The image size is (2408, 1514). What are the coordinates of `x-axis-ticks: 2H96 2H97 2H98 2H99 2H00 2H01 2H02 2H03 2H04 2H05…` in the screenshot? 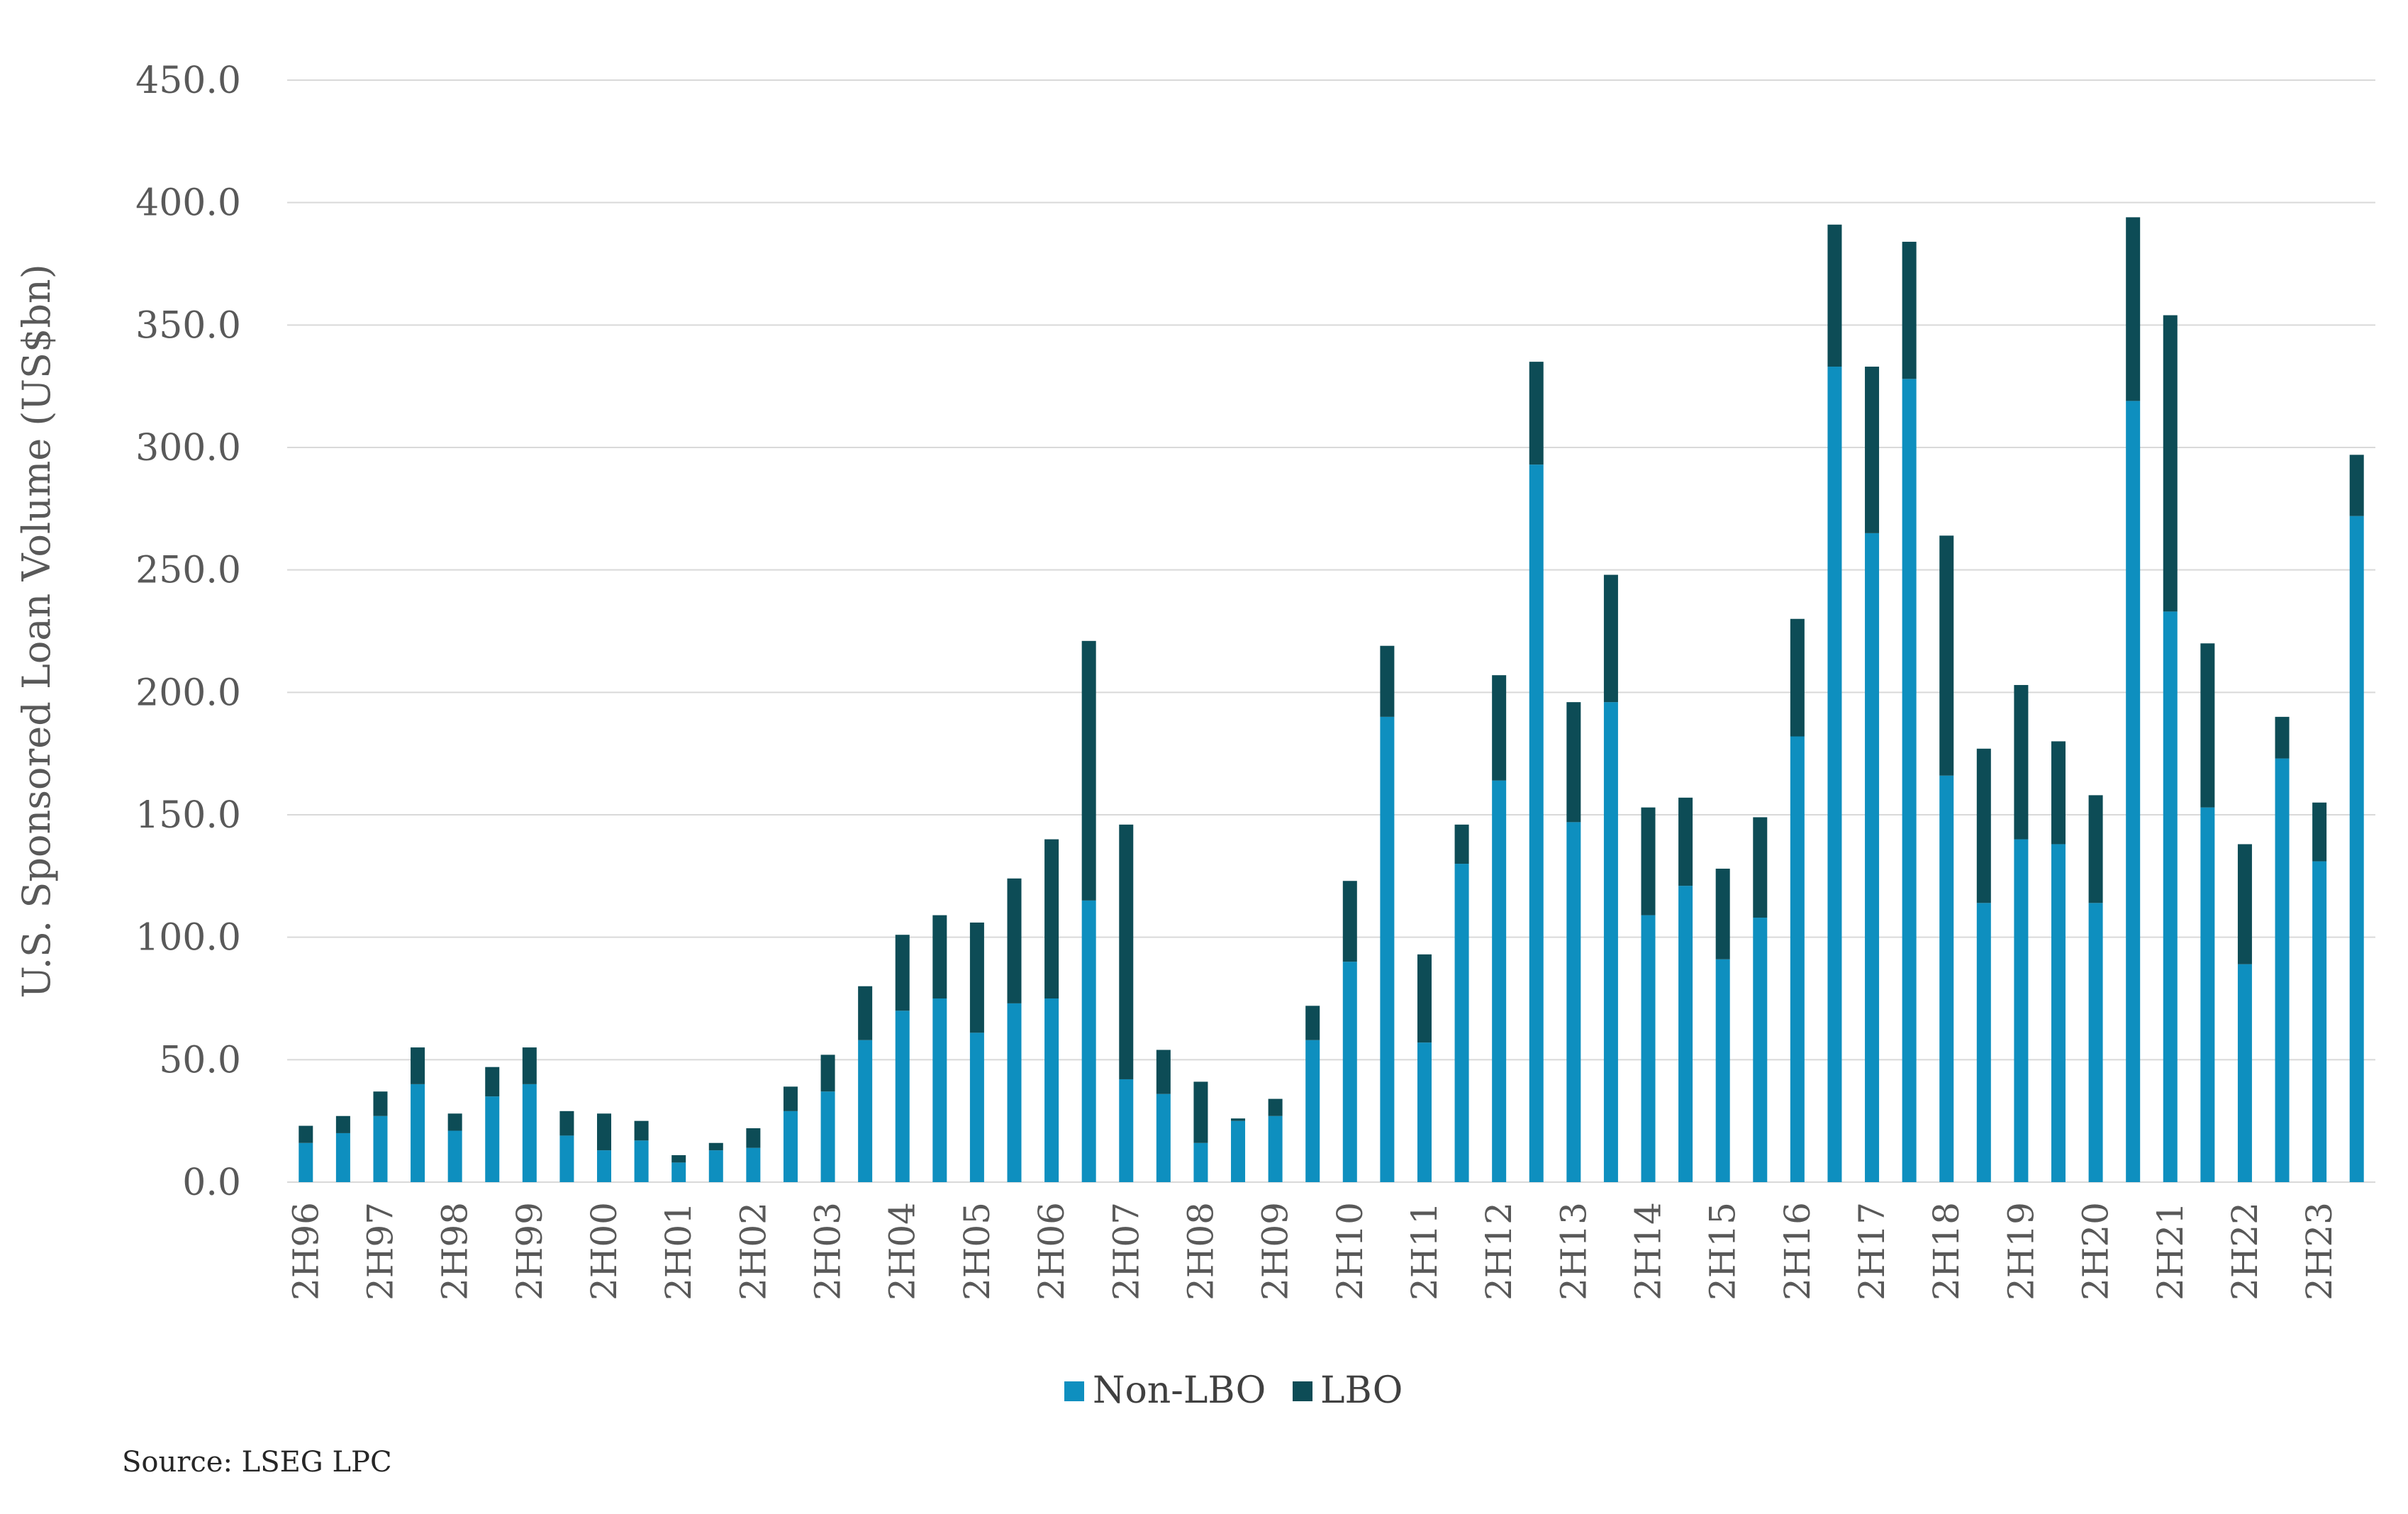 It's located at (1313, 1251).